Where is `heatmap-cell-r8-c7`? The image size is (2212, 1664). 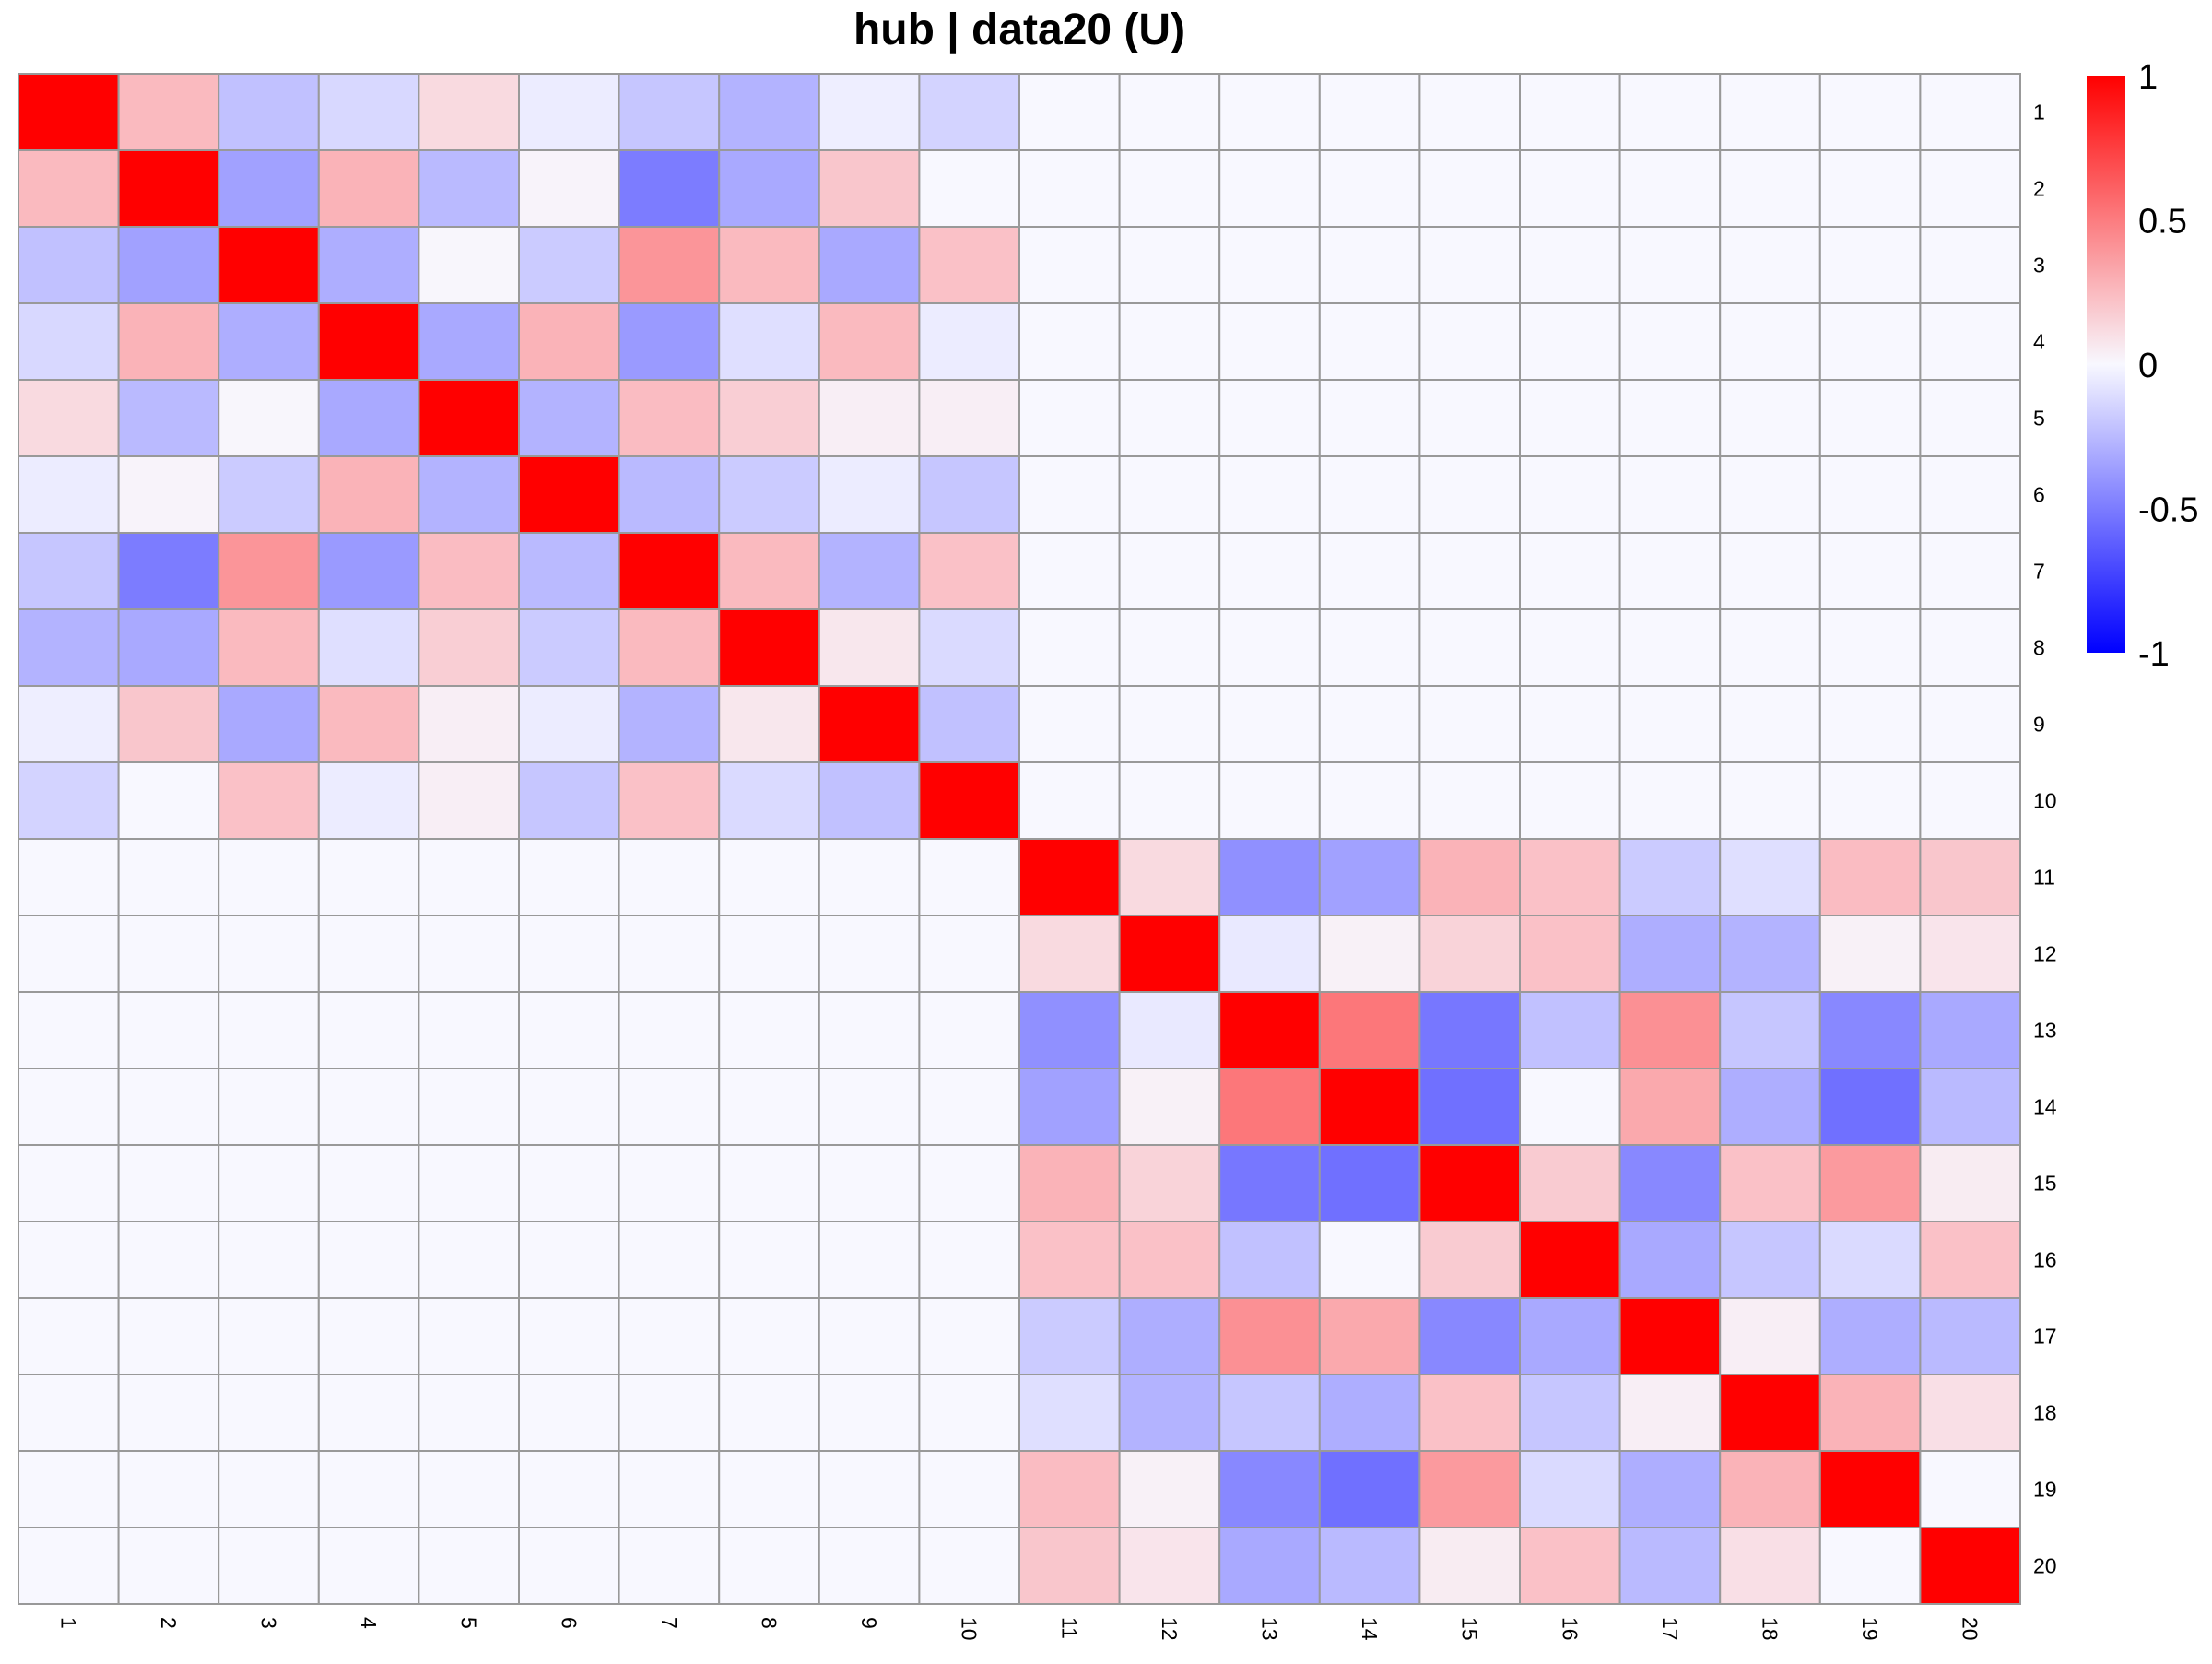
heatmap-cell-r8-c7 is located at coordinates (669, 647).